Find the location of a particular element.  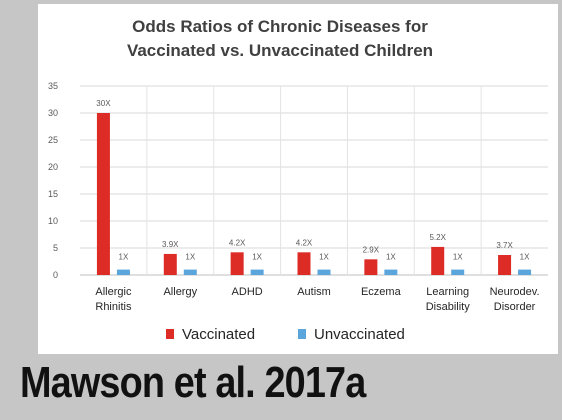

vaccinated-data-label: 3.9X is located at coordinates (170, 244).